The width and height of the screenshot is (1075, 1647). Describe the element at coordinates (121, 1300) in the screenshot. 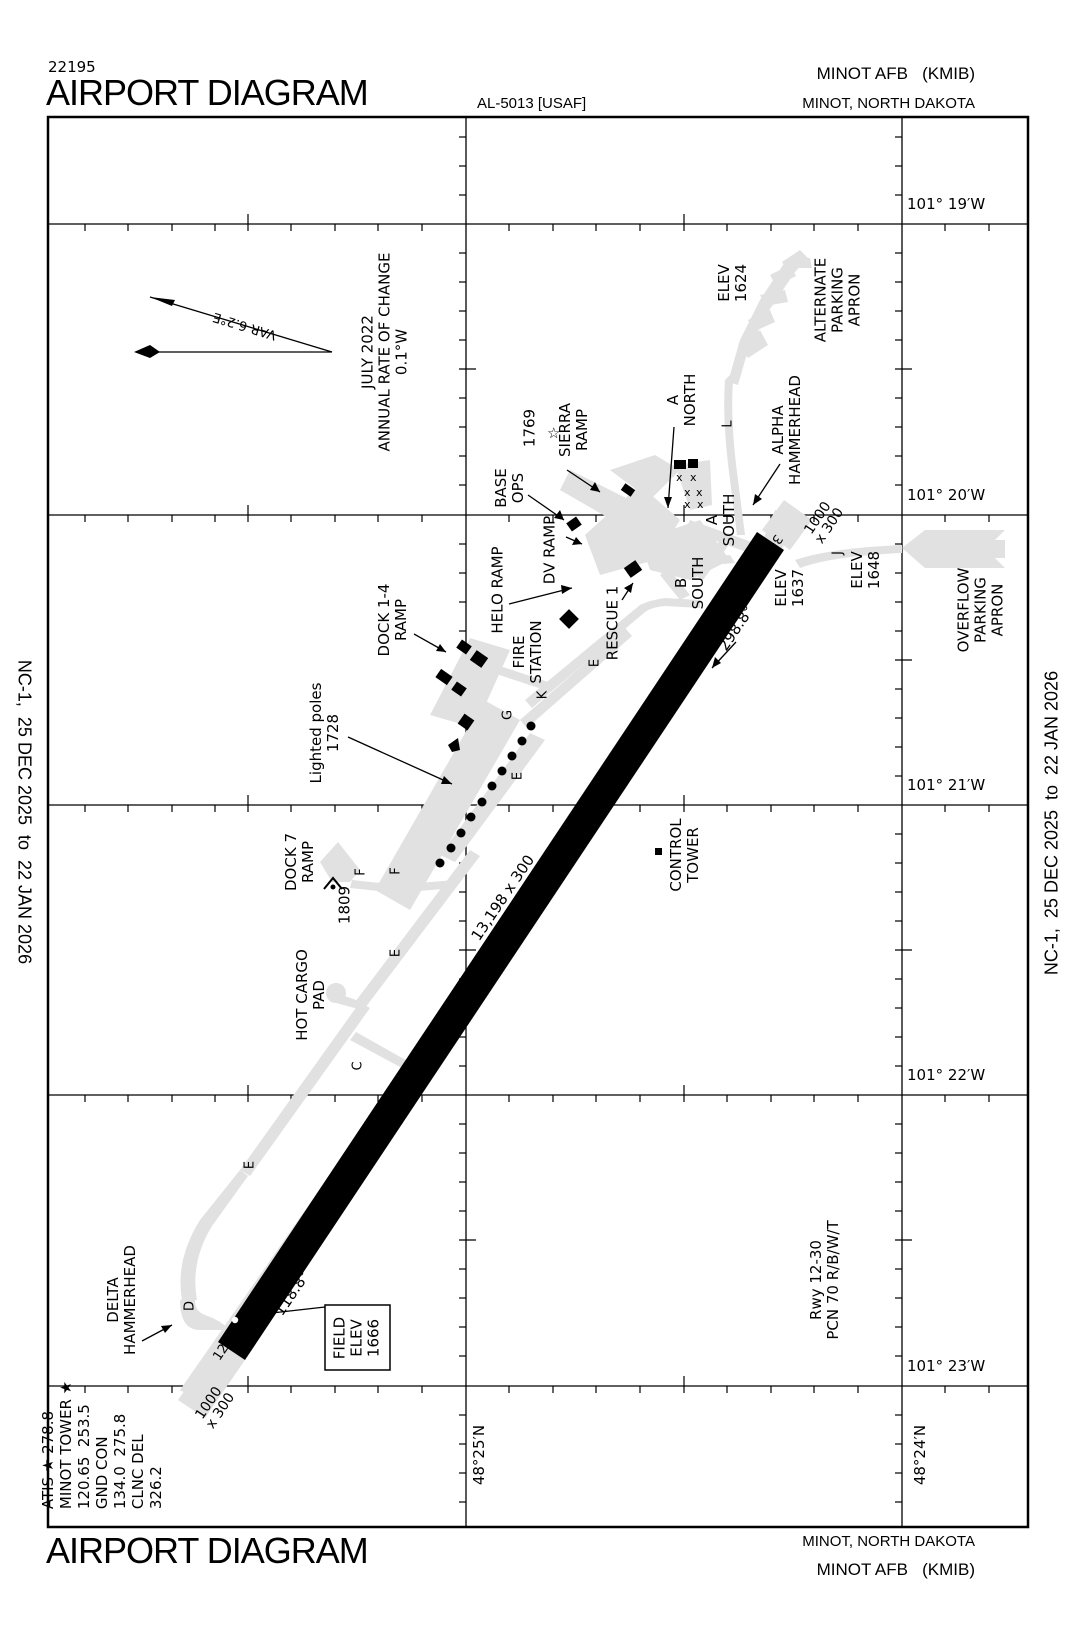

I see `delta-hammerhead-label: DELTA HAMMERHEAD` at that location.